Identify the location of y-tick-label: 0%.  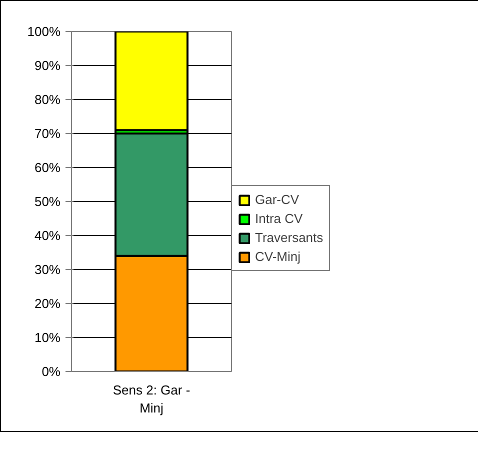
(51, 371).